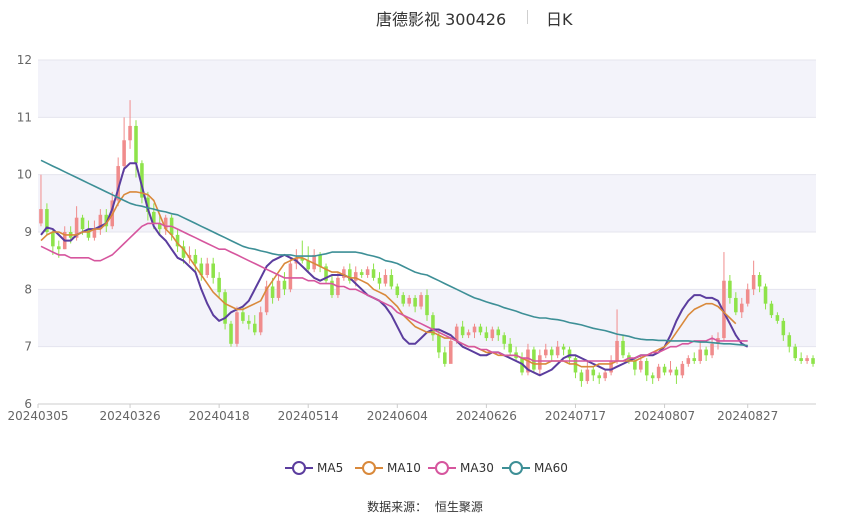 This screenshot has height=517, width=850. Describe the element at coordinates (28, 289) in the screenshot. I see `y-tick-label: 8` at that location.